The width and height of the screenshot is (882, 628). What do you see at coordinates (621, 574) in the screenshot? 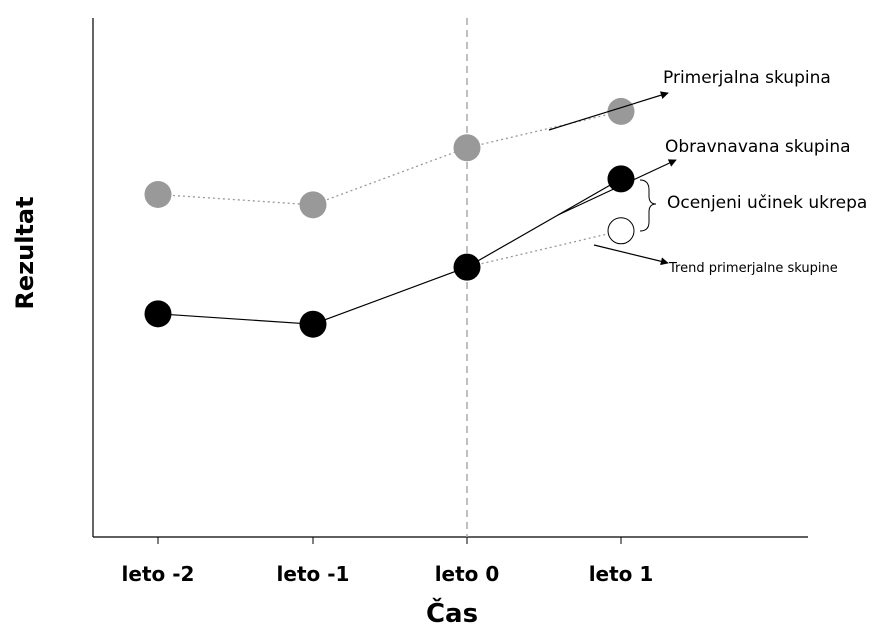
I see `x-tick-label: leto 1` at bounding box center [621, 574].